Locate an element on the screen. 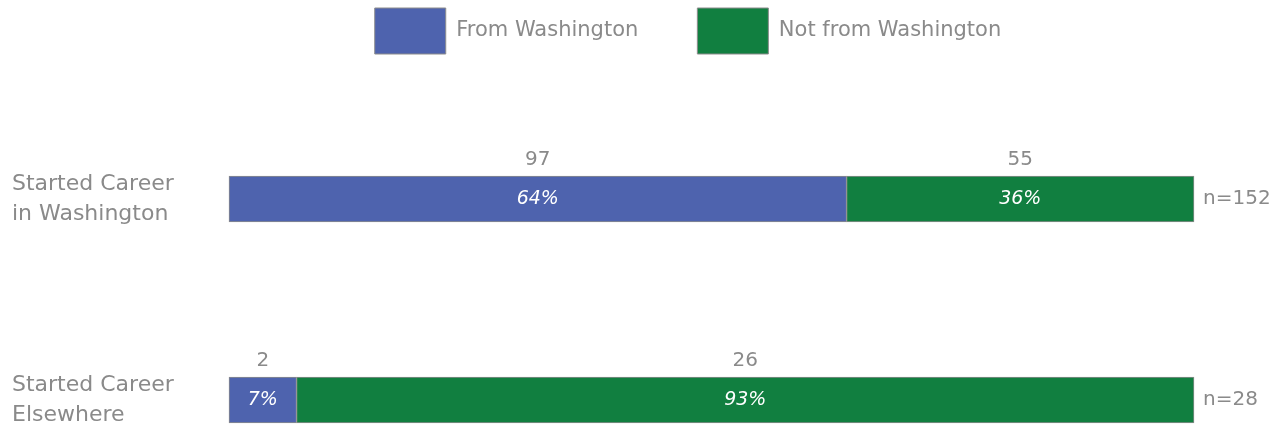  legend-label: From Washington is located at coordinates (547, 29).